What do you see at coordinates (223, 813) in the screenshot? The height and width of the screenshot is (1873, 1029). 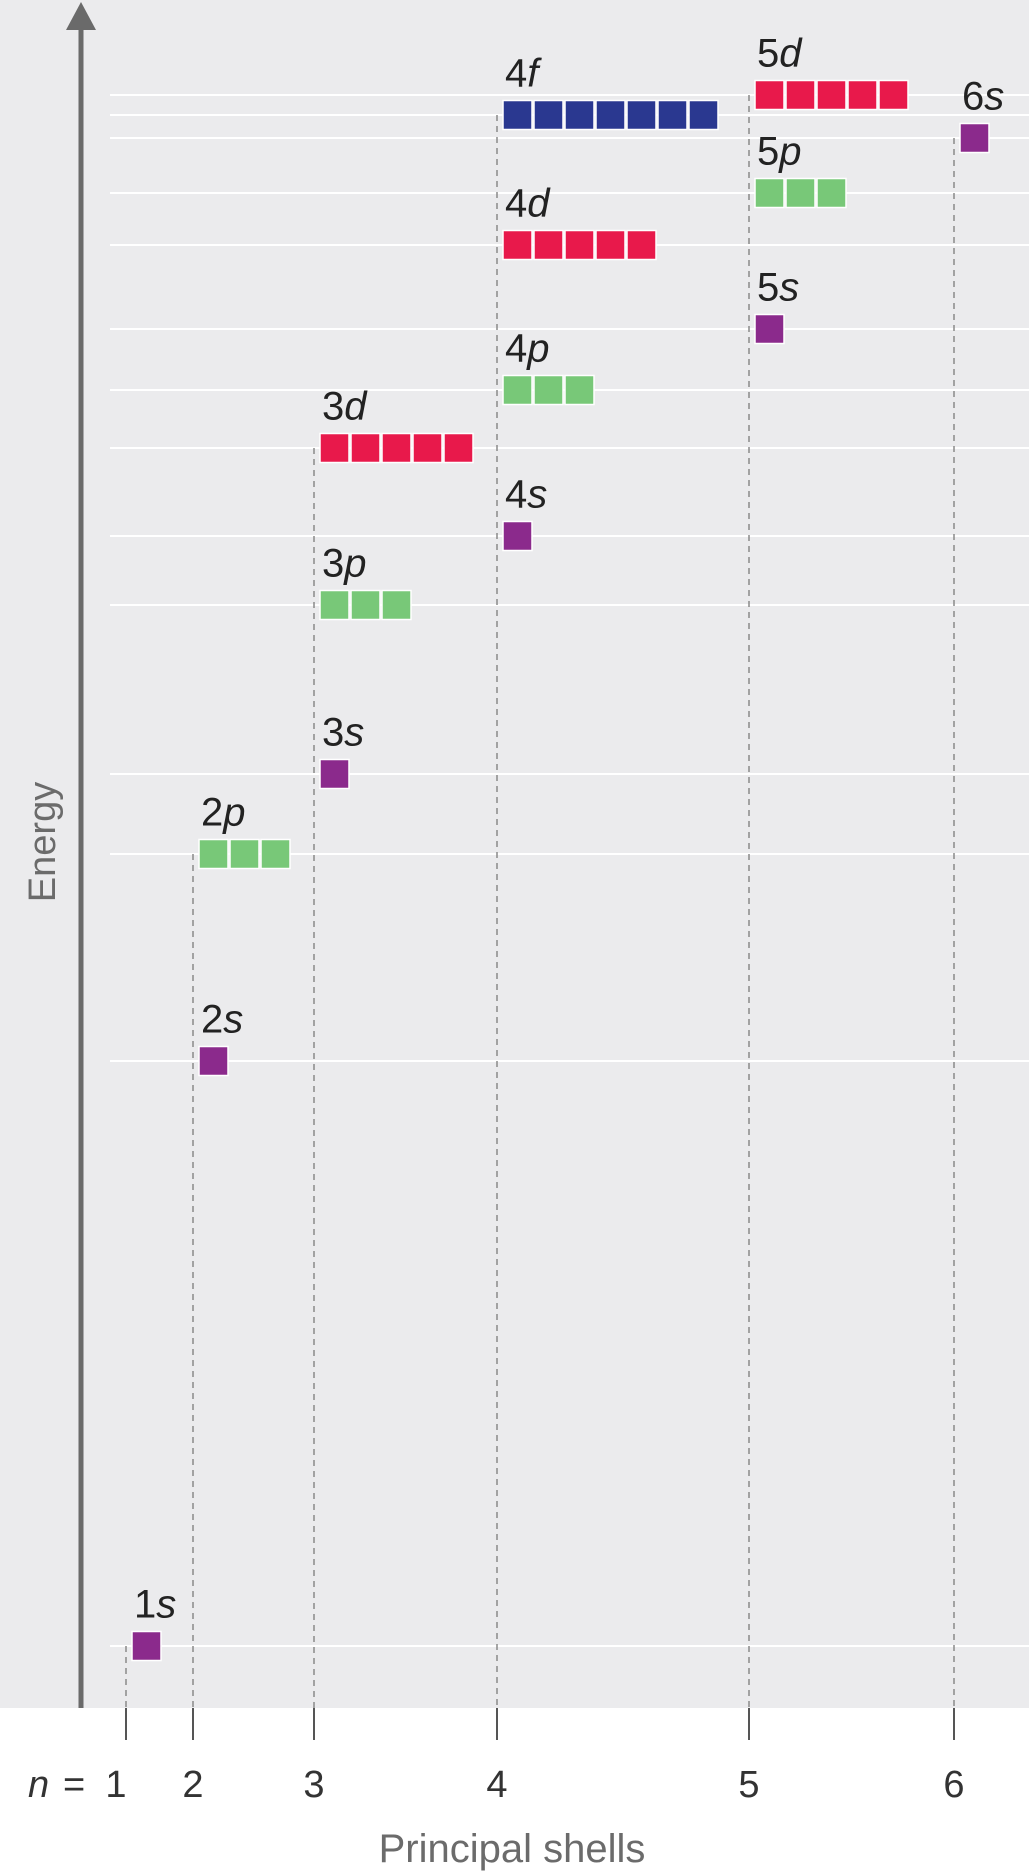 I see `subshell-label-2p: 2p` at bounding box center [223, 813].